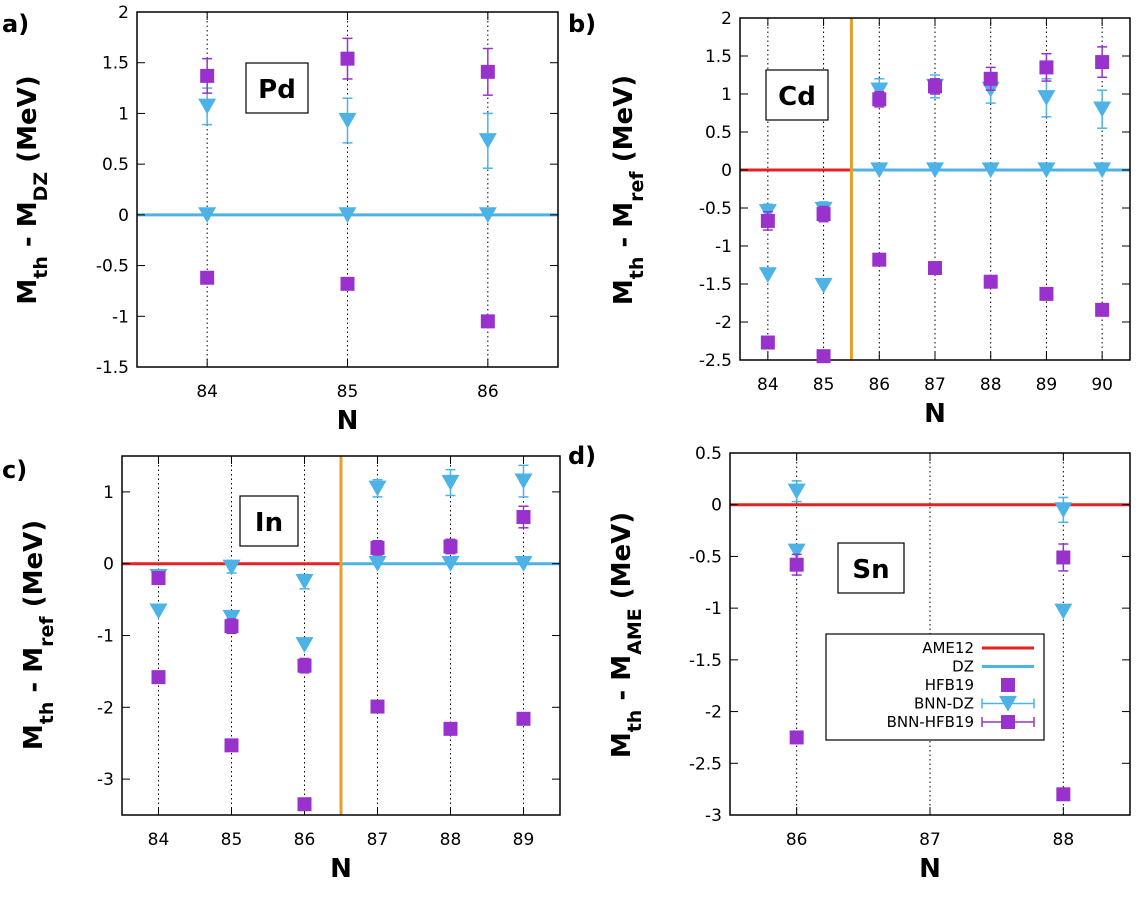 The height and width of the screenshot is (899, 1146). Describe the element at coordinates (1102, 385) in the screenshot. I see `x-tick-label: 90` at that location.